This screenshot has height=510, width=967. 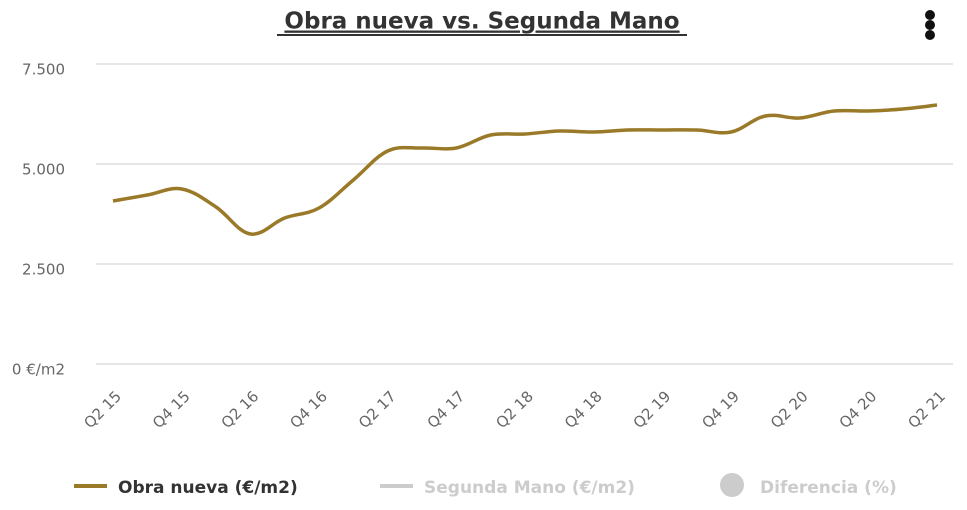 What do you see at coordinates (446, 409) in the screenshot?
I see `x-tick-label: Q4 17` at bounding box center [446, 409].